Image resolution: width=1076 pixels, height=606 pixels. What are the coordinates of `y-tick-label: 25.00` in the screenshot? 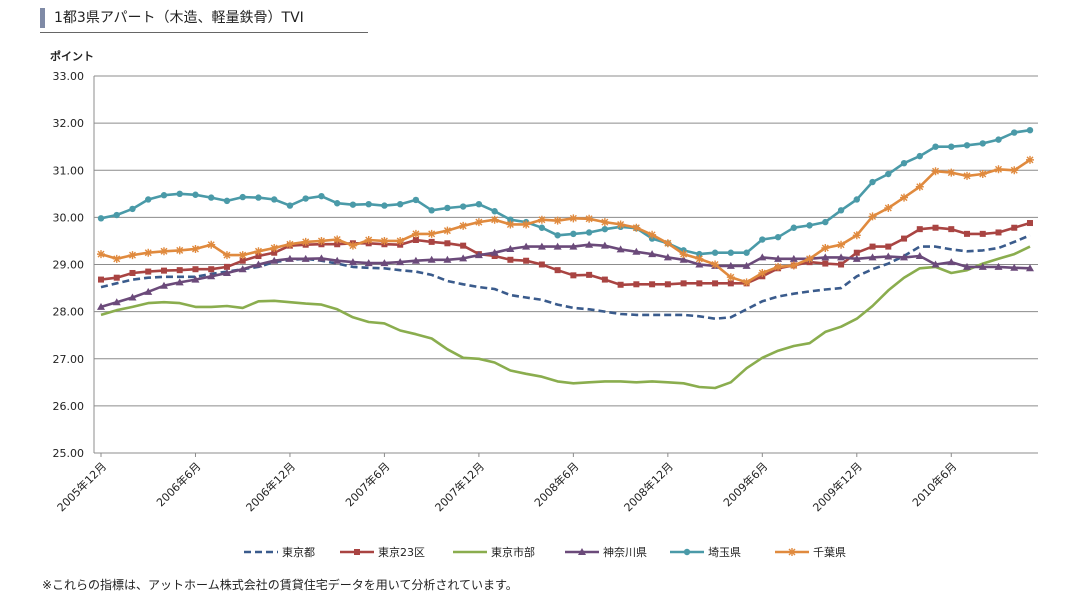 It's located at (69, 453).